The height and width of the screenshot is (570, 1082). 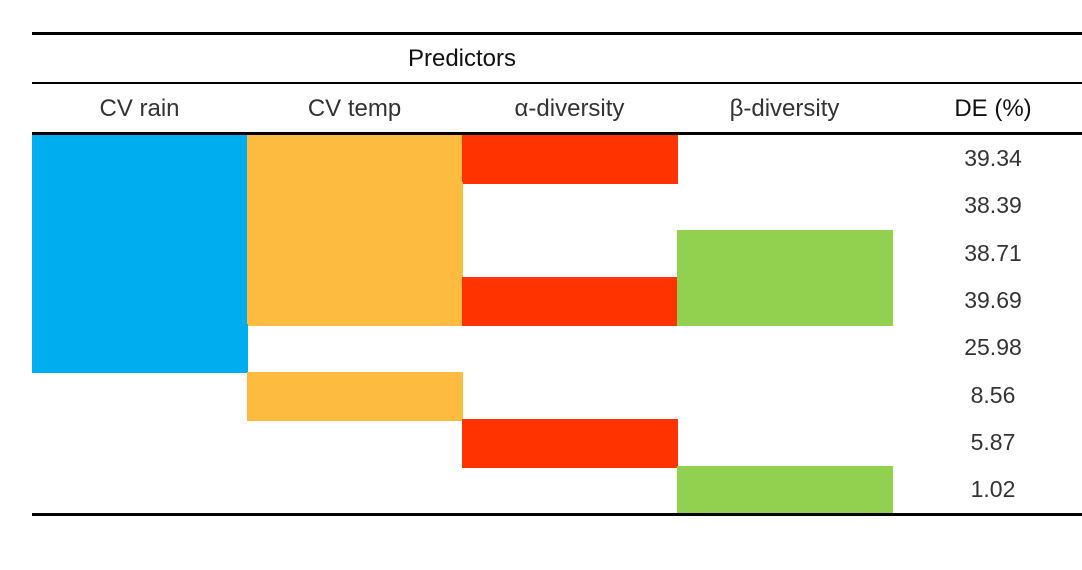 What do you see at coordinates (993, 108) in the screenshot?
I see `column-header-de: DE (%)` at bounding box center [993, 108].